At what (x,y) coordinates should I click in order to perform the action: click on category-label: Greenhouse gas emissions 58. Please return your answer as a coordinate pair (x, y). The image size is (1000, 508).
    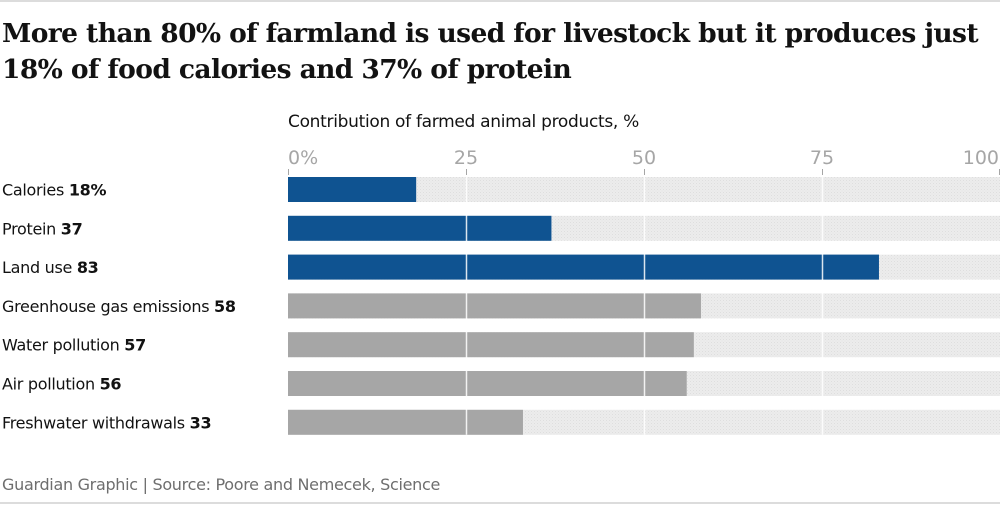
    Looking at the image, I should click on (119, 306).